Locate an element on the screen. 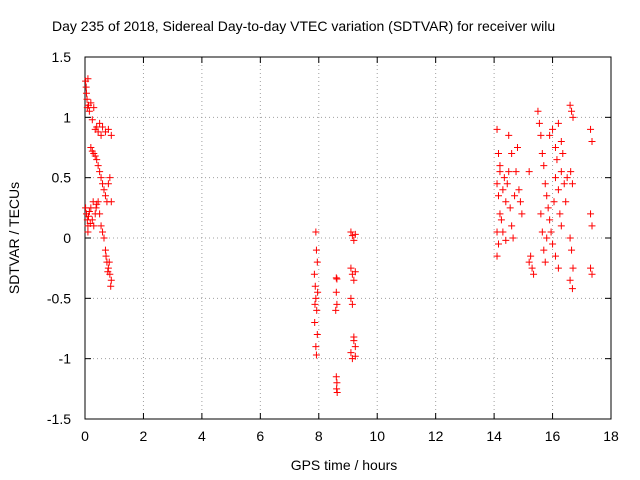 The image size is (640, 480). x-tick-label: 0 is located at coordinates (85, 436).